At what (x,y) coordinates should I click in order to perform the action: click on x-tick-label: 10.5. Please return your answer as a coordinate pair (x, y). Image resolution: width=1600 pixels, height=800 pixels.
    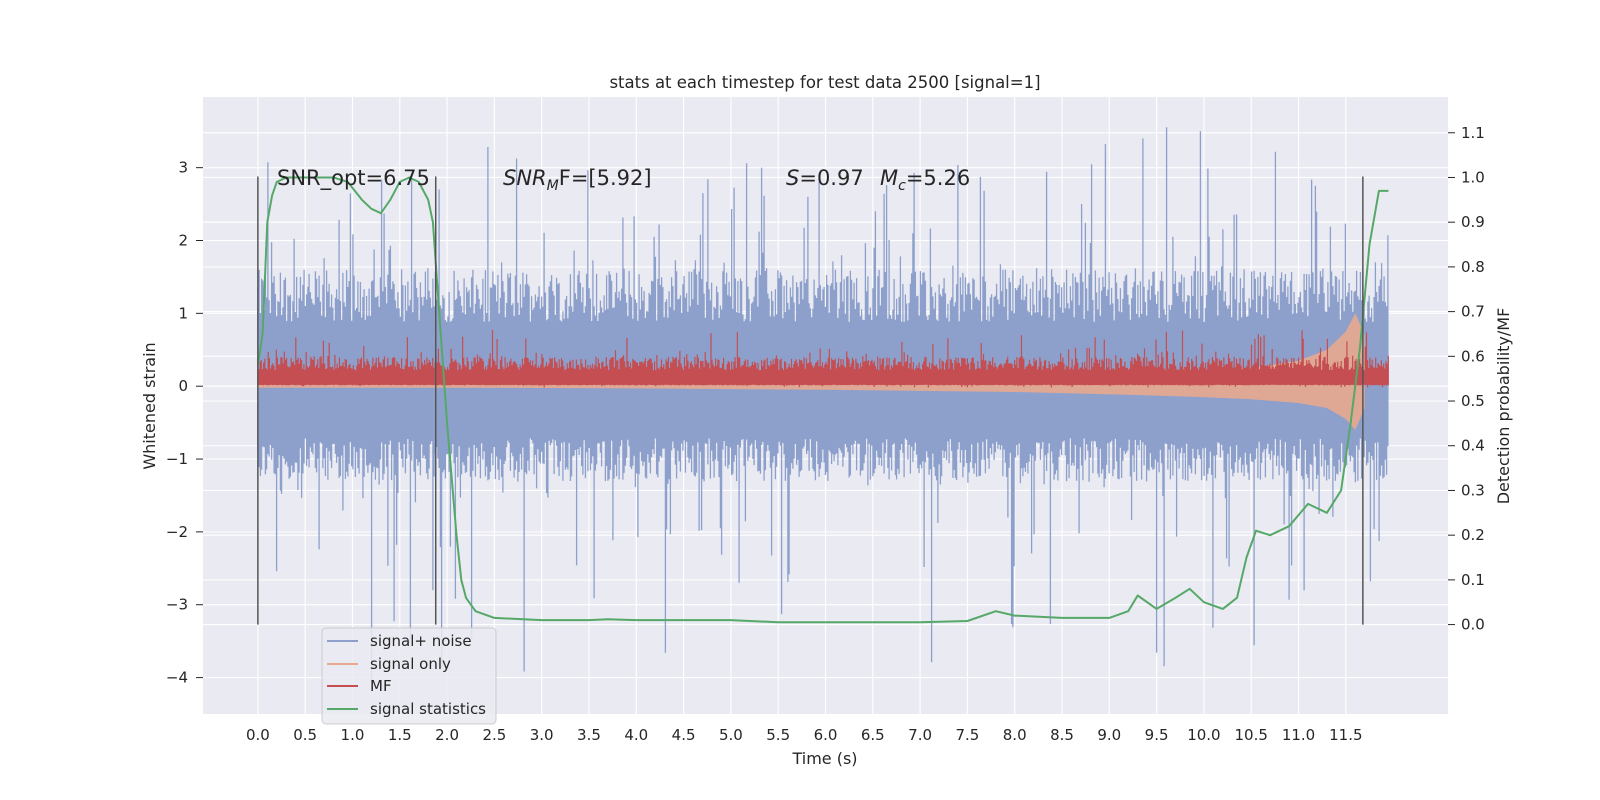
    Looking at the image, I should click on (1251, 735).